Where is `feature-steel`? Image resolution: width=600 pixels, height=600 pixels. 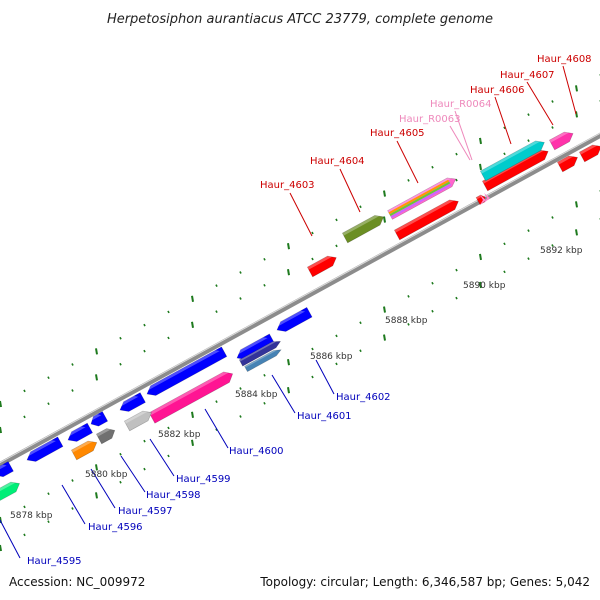
feature-steel is located at coordinates (263, 360).